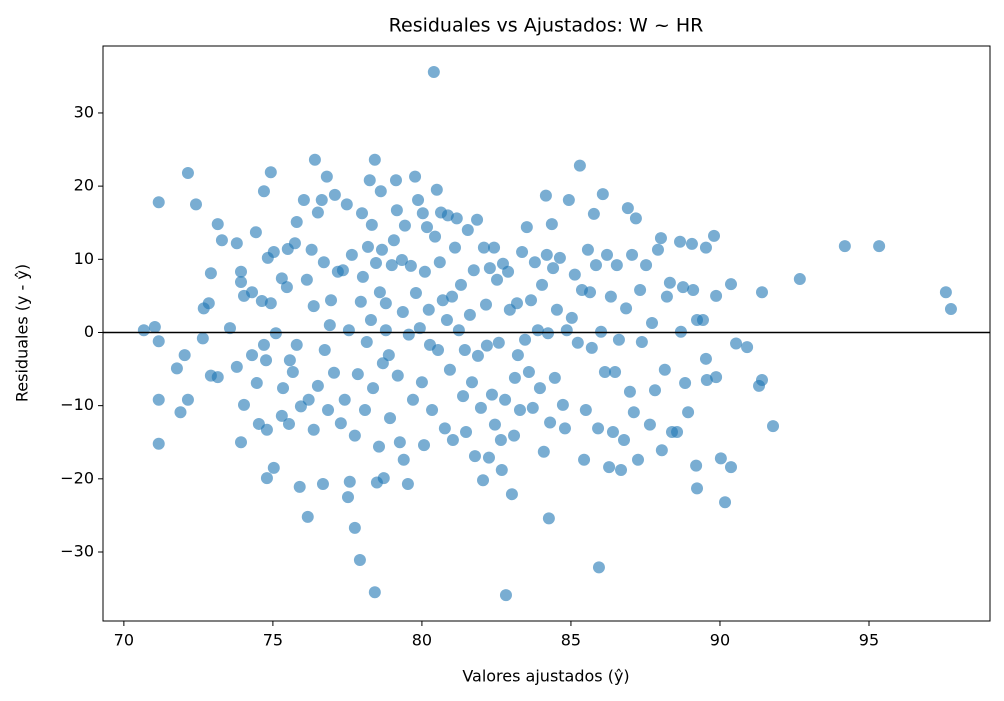 The image size is (1004, 701). I want to click on y-tick-label: 10, so click(84, 258).